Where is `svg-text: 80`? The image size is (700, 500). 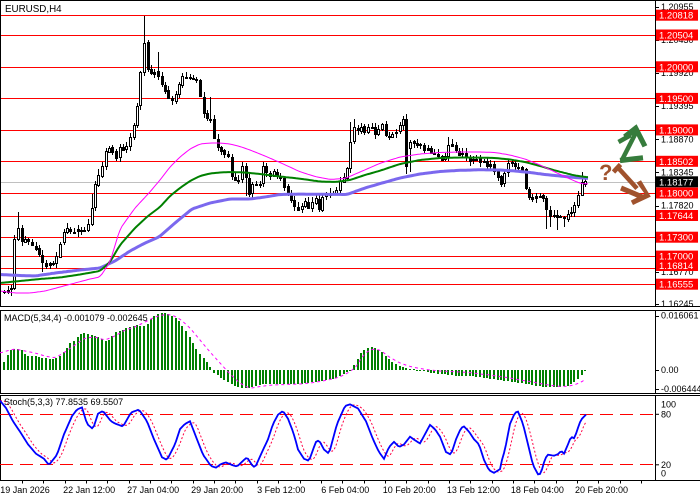
svg-text: 80 is located at coordinates (666, 415).